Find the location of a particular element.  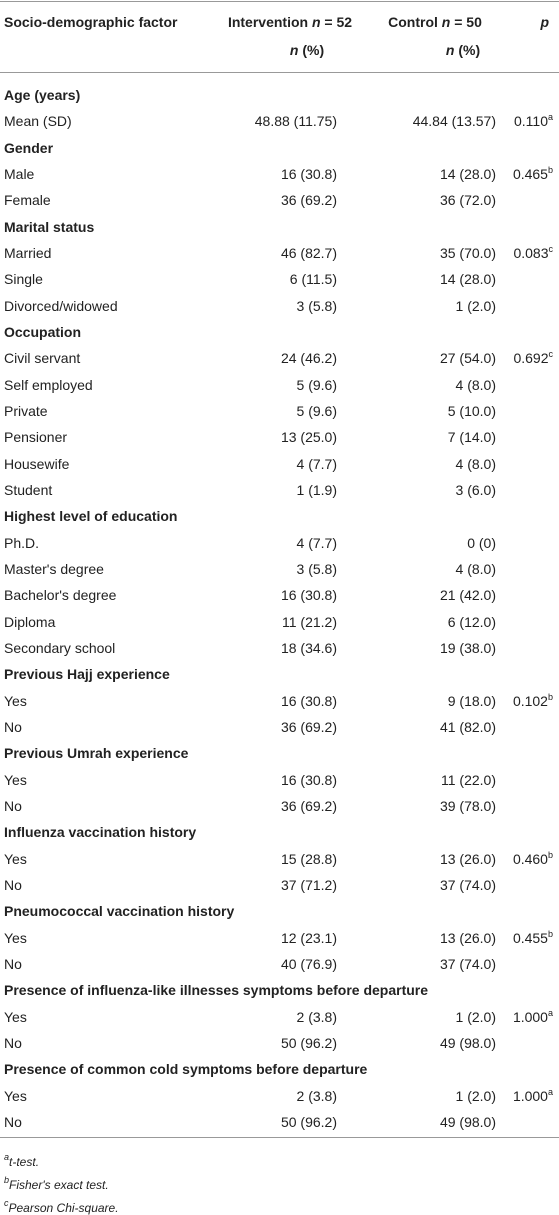

row-control: 4 (8.0) is located at coordinates (476, 464).